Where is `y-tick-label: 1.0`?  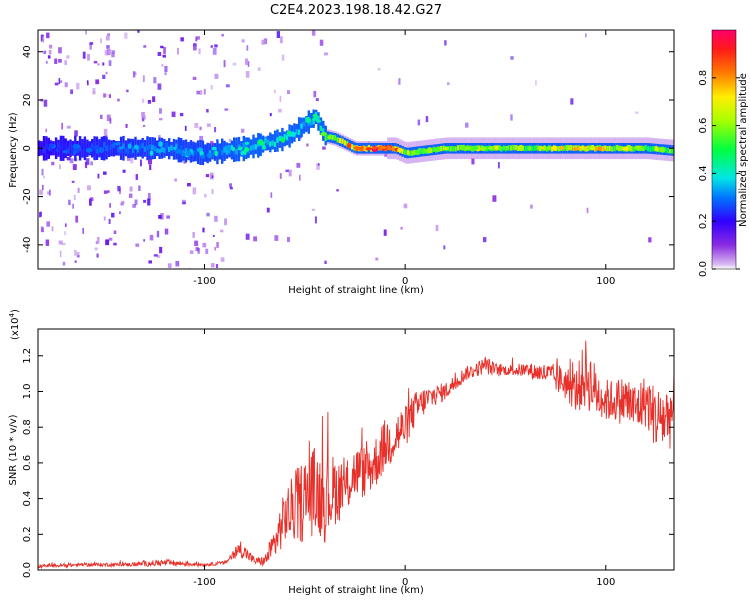
y-tick-label: 1.0 is located at coordinates (27, 392).